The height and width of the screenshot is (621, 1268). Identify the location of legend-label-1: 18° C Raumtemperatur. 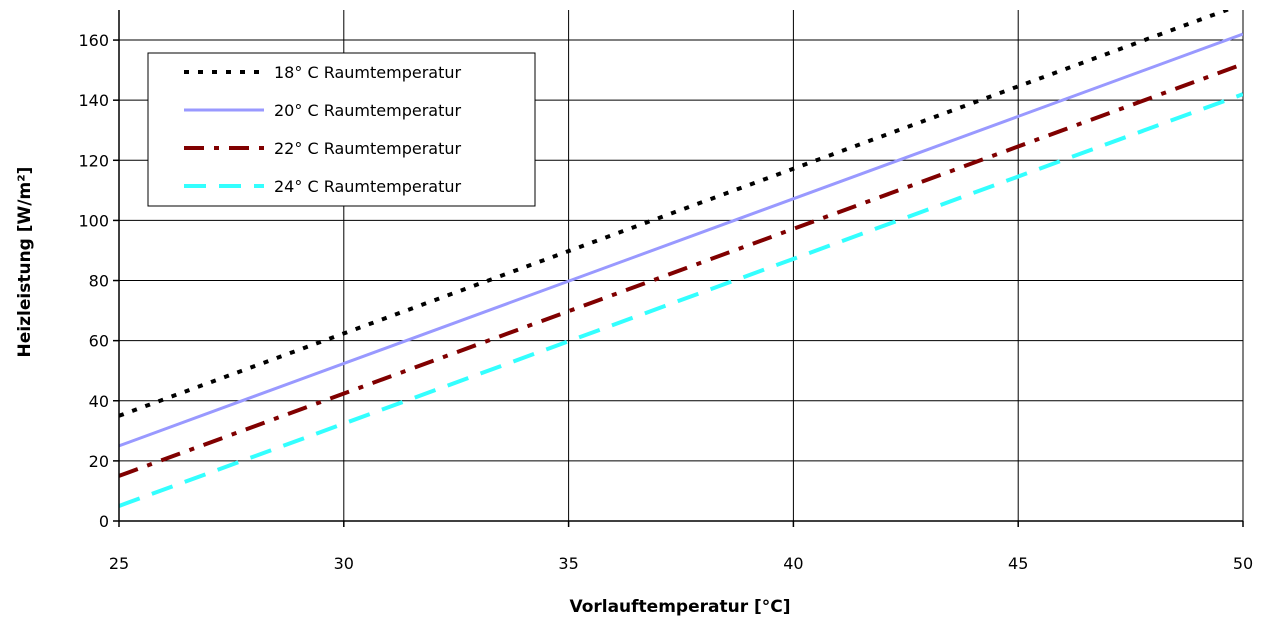
(368, 72).